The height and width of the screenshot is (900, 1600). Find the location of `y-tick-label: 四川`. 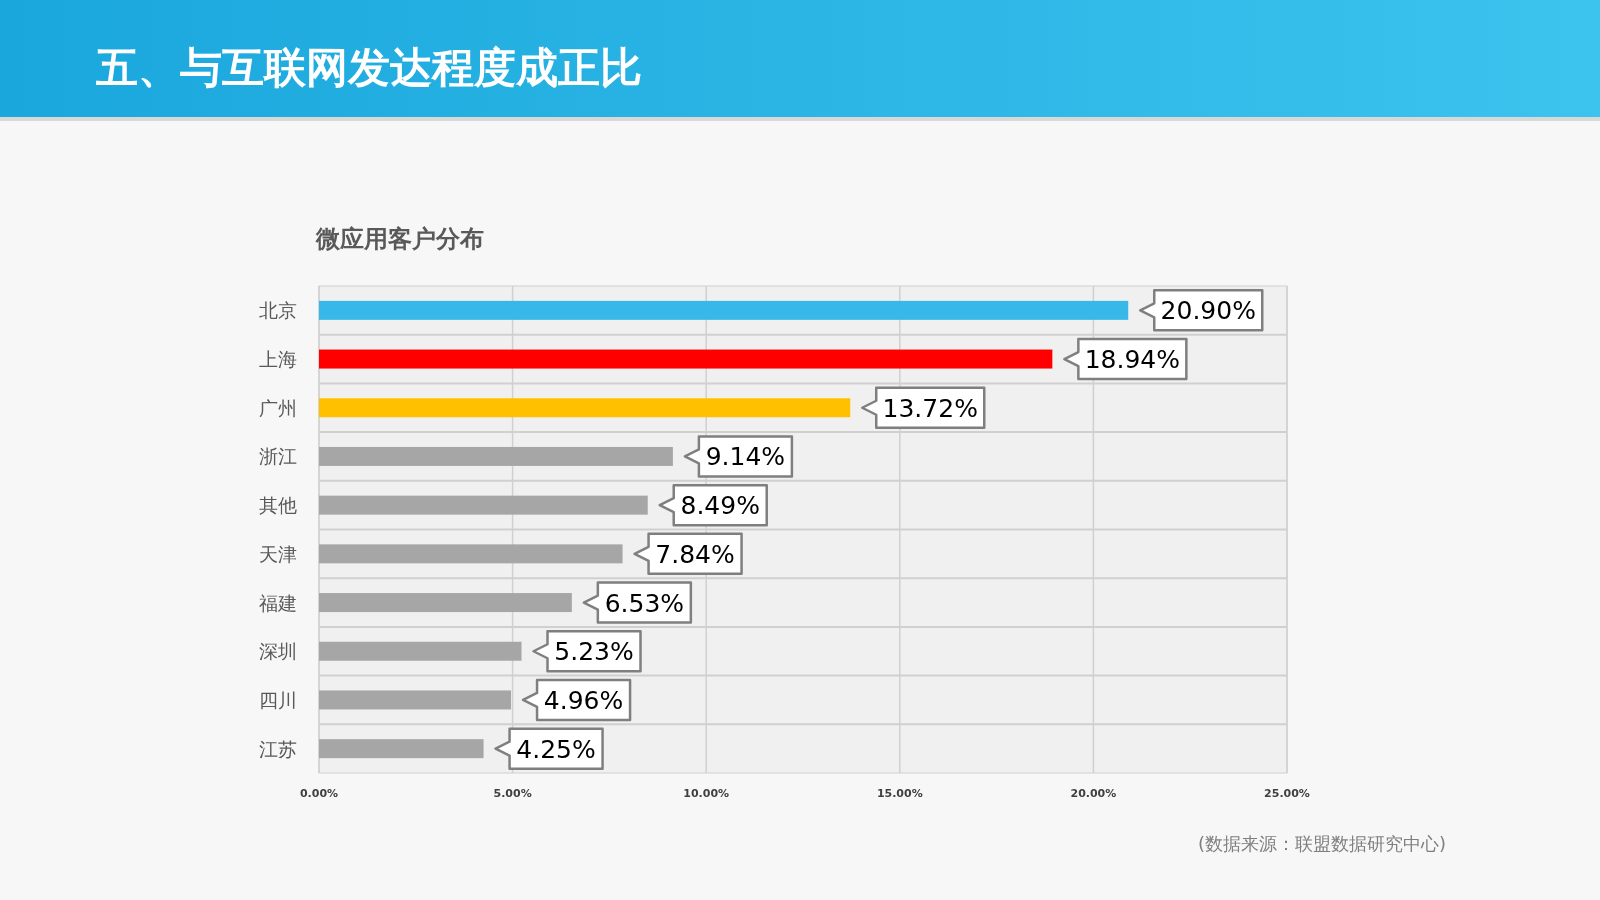

y-tick-label: 四川 is located at coordinates (278, 699).